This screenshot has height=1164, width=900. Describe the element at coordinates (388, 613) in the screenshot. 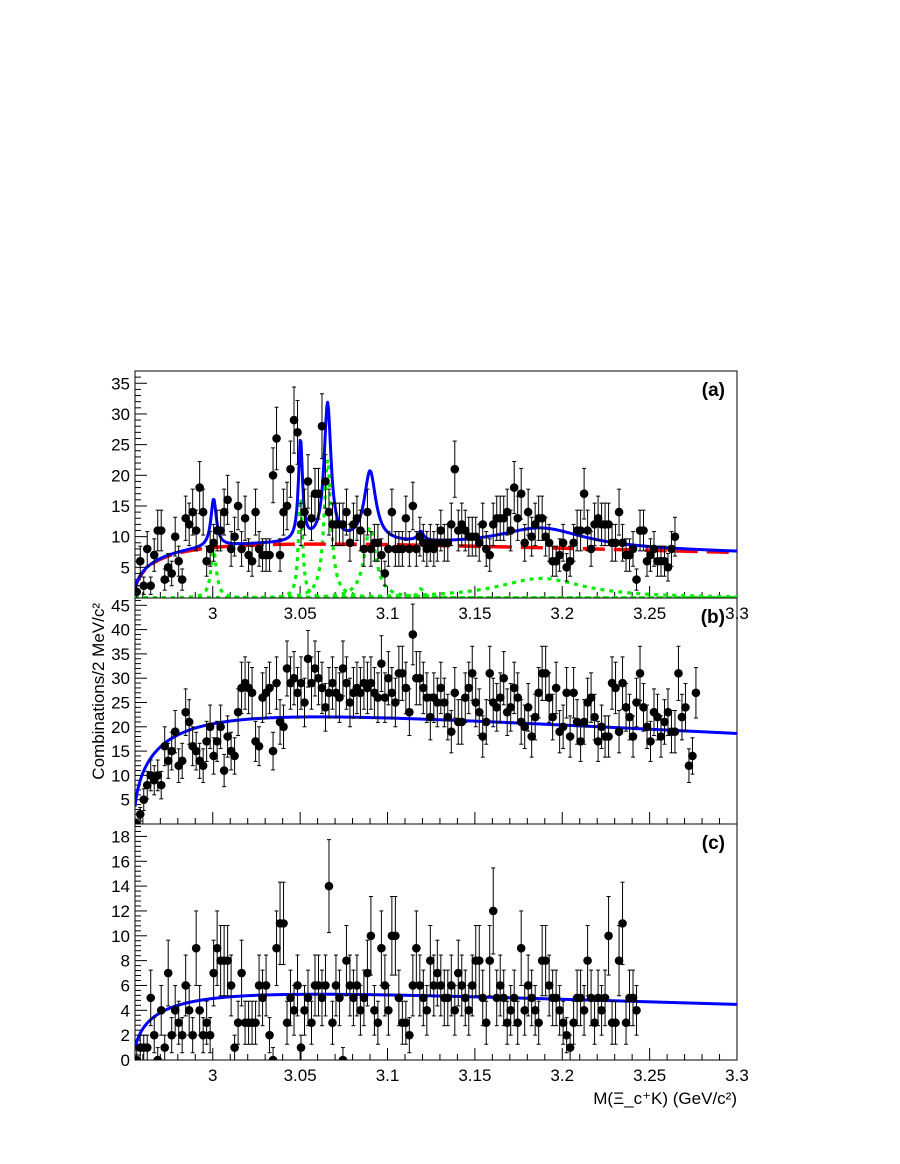

I see `x-tick-label: 3.1` at that location.